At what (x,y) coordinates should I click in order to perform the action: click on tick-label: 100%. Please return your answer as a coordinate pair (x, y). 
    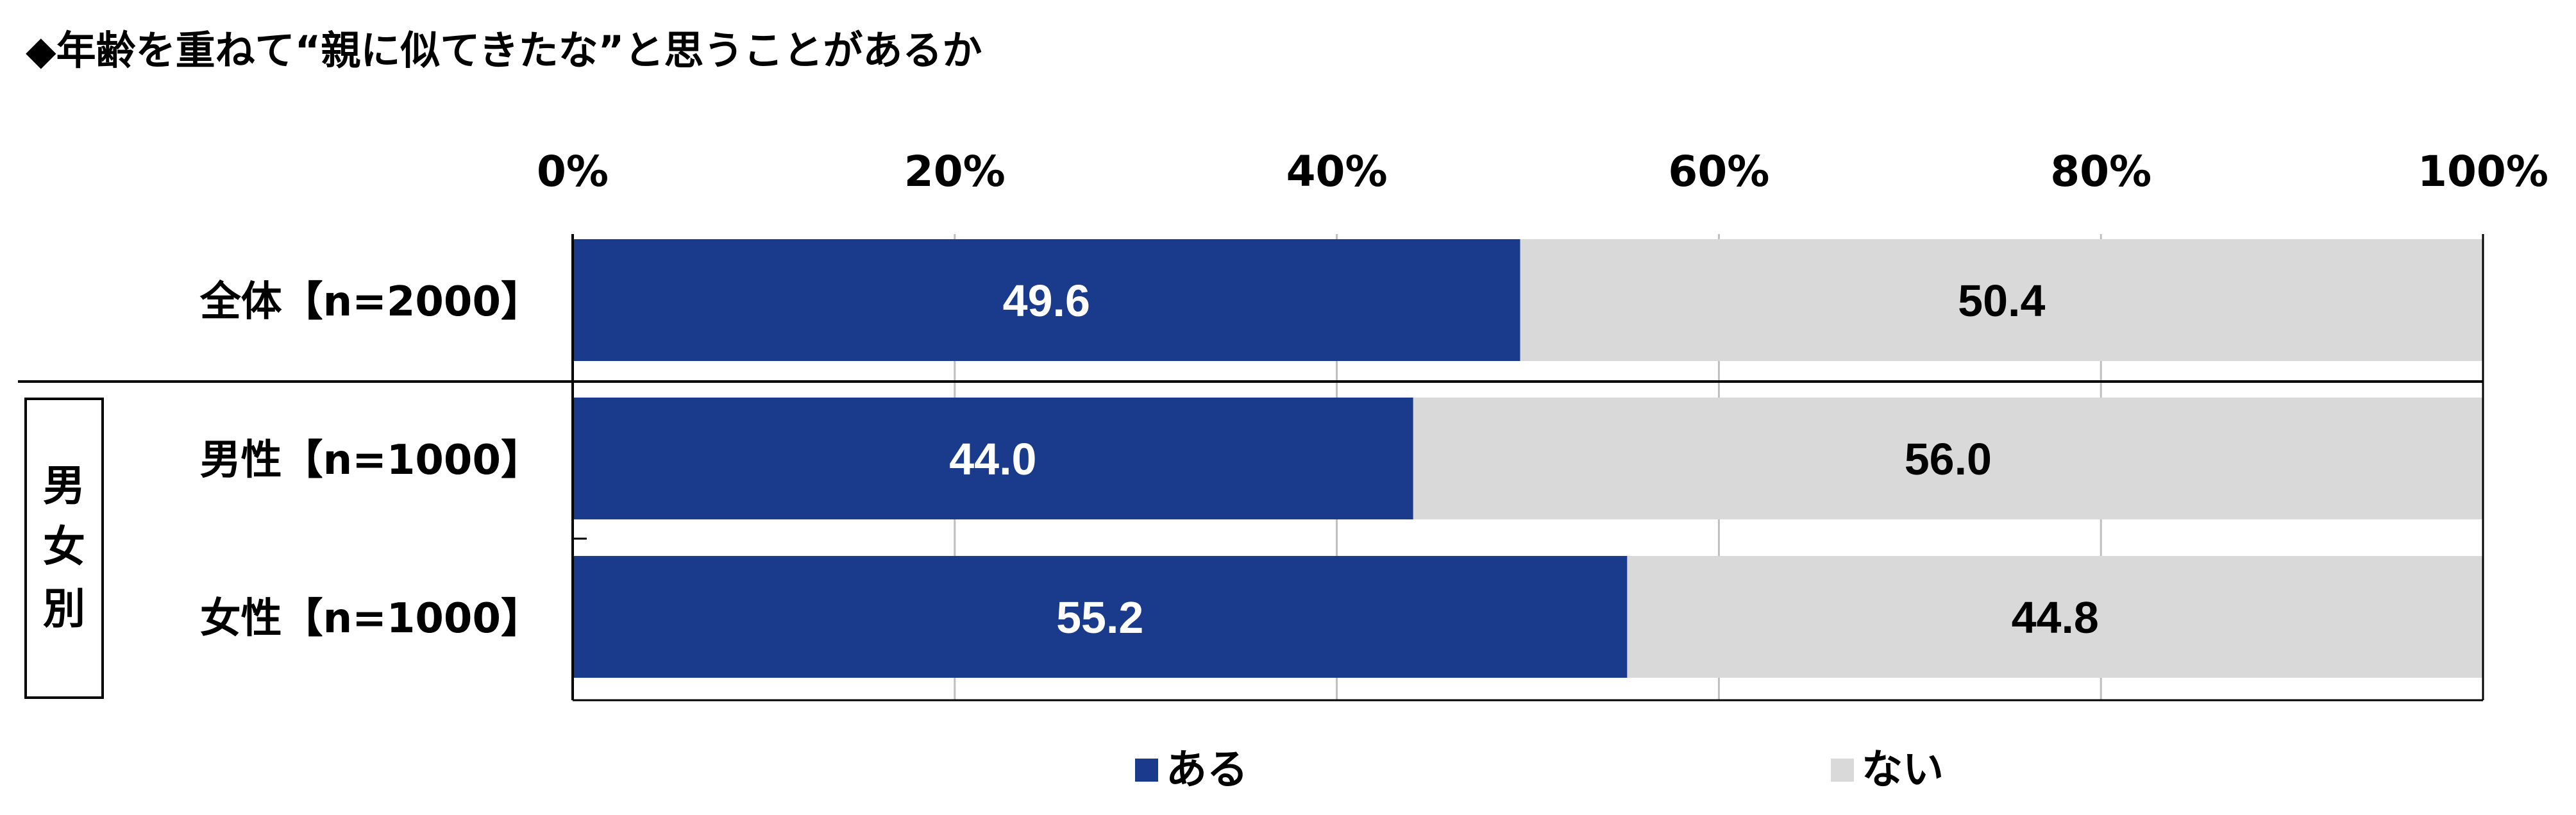
    Looking at the image, I should click on (2483, 171).